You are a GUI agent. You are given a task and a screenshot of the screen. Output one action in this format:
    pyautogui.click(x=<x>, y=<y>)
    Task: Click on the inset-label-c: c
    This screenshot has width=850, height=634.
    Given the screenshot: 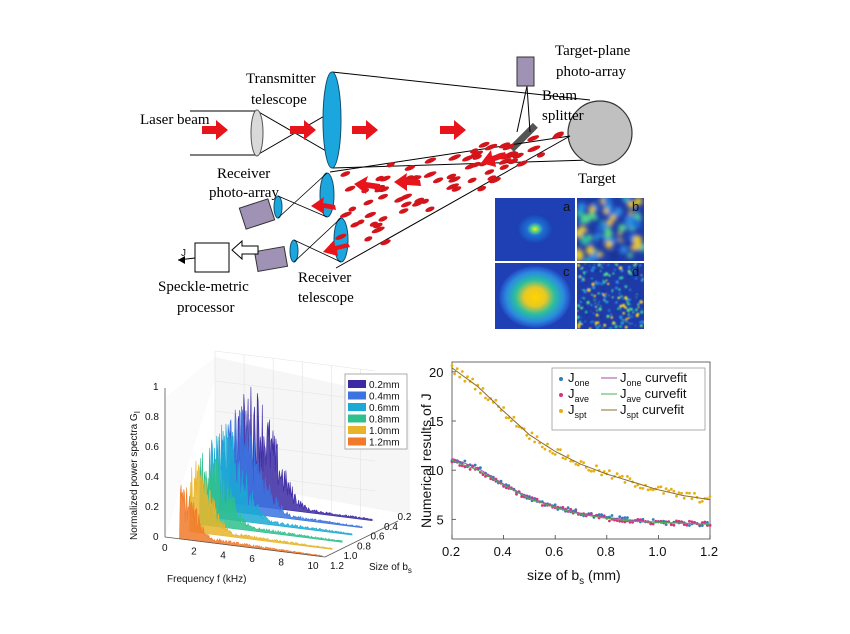 What is the action you would take?
    pyautogui.click(x=566, y=271)
    